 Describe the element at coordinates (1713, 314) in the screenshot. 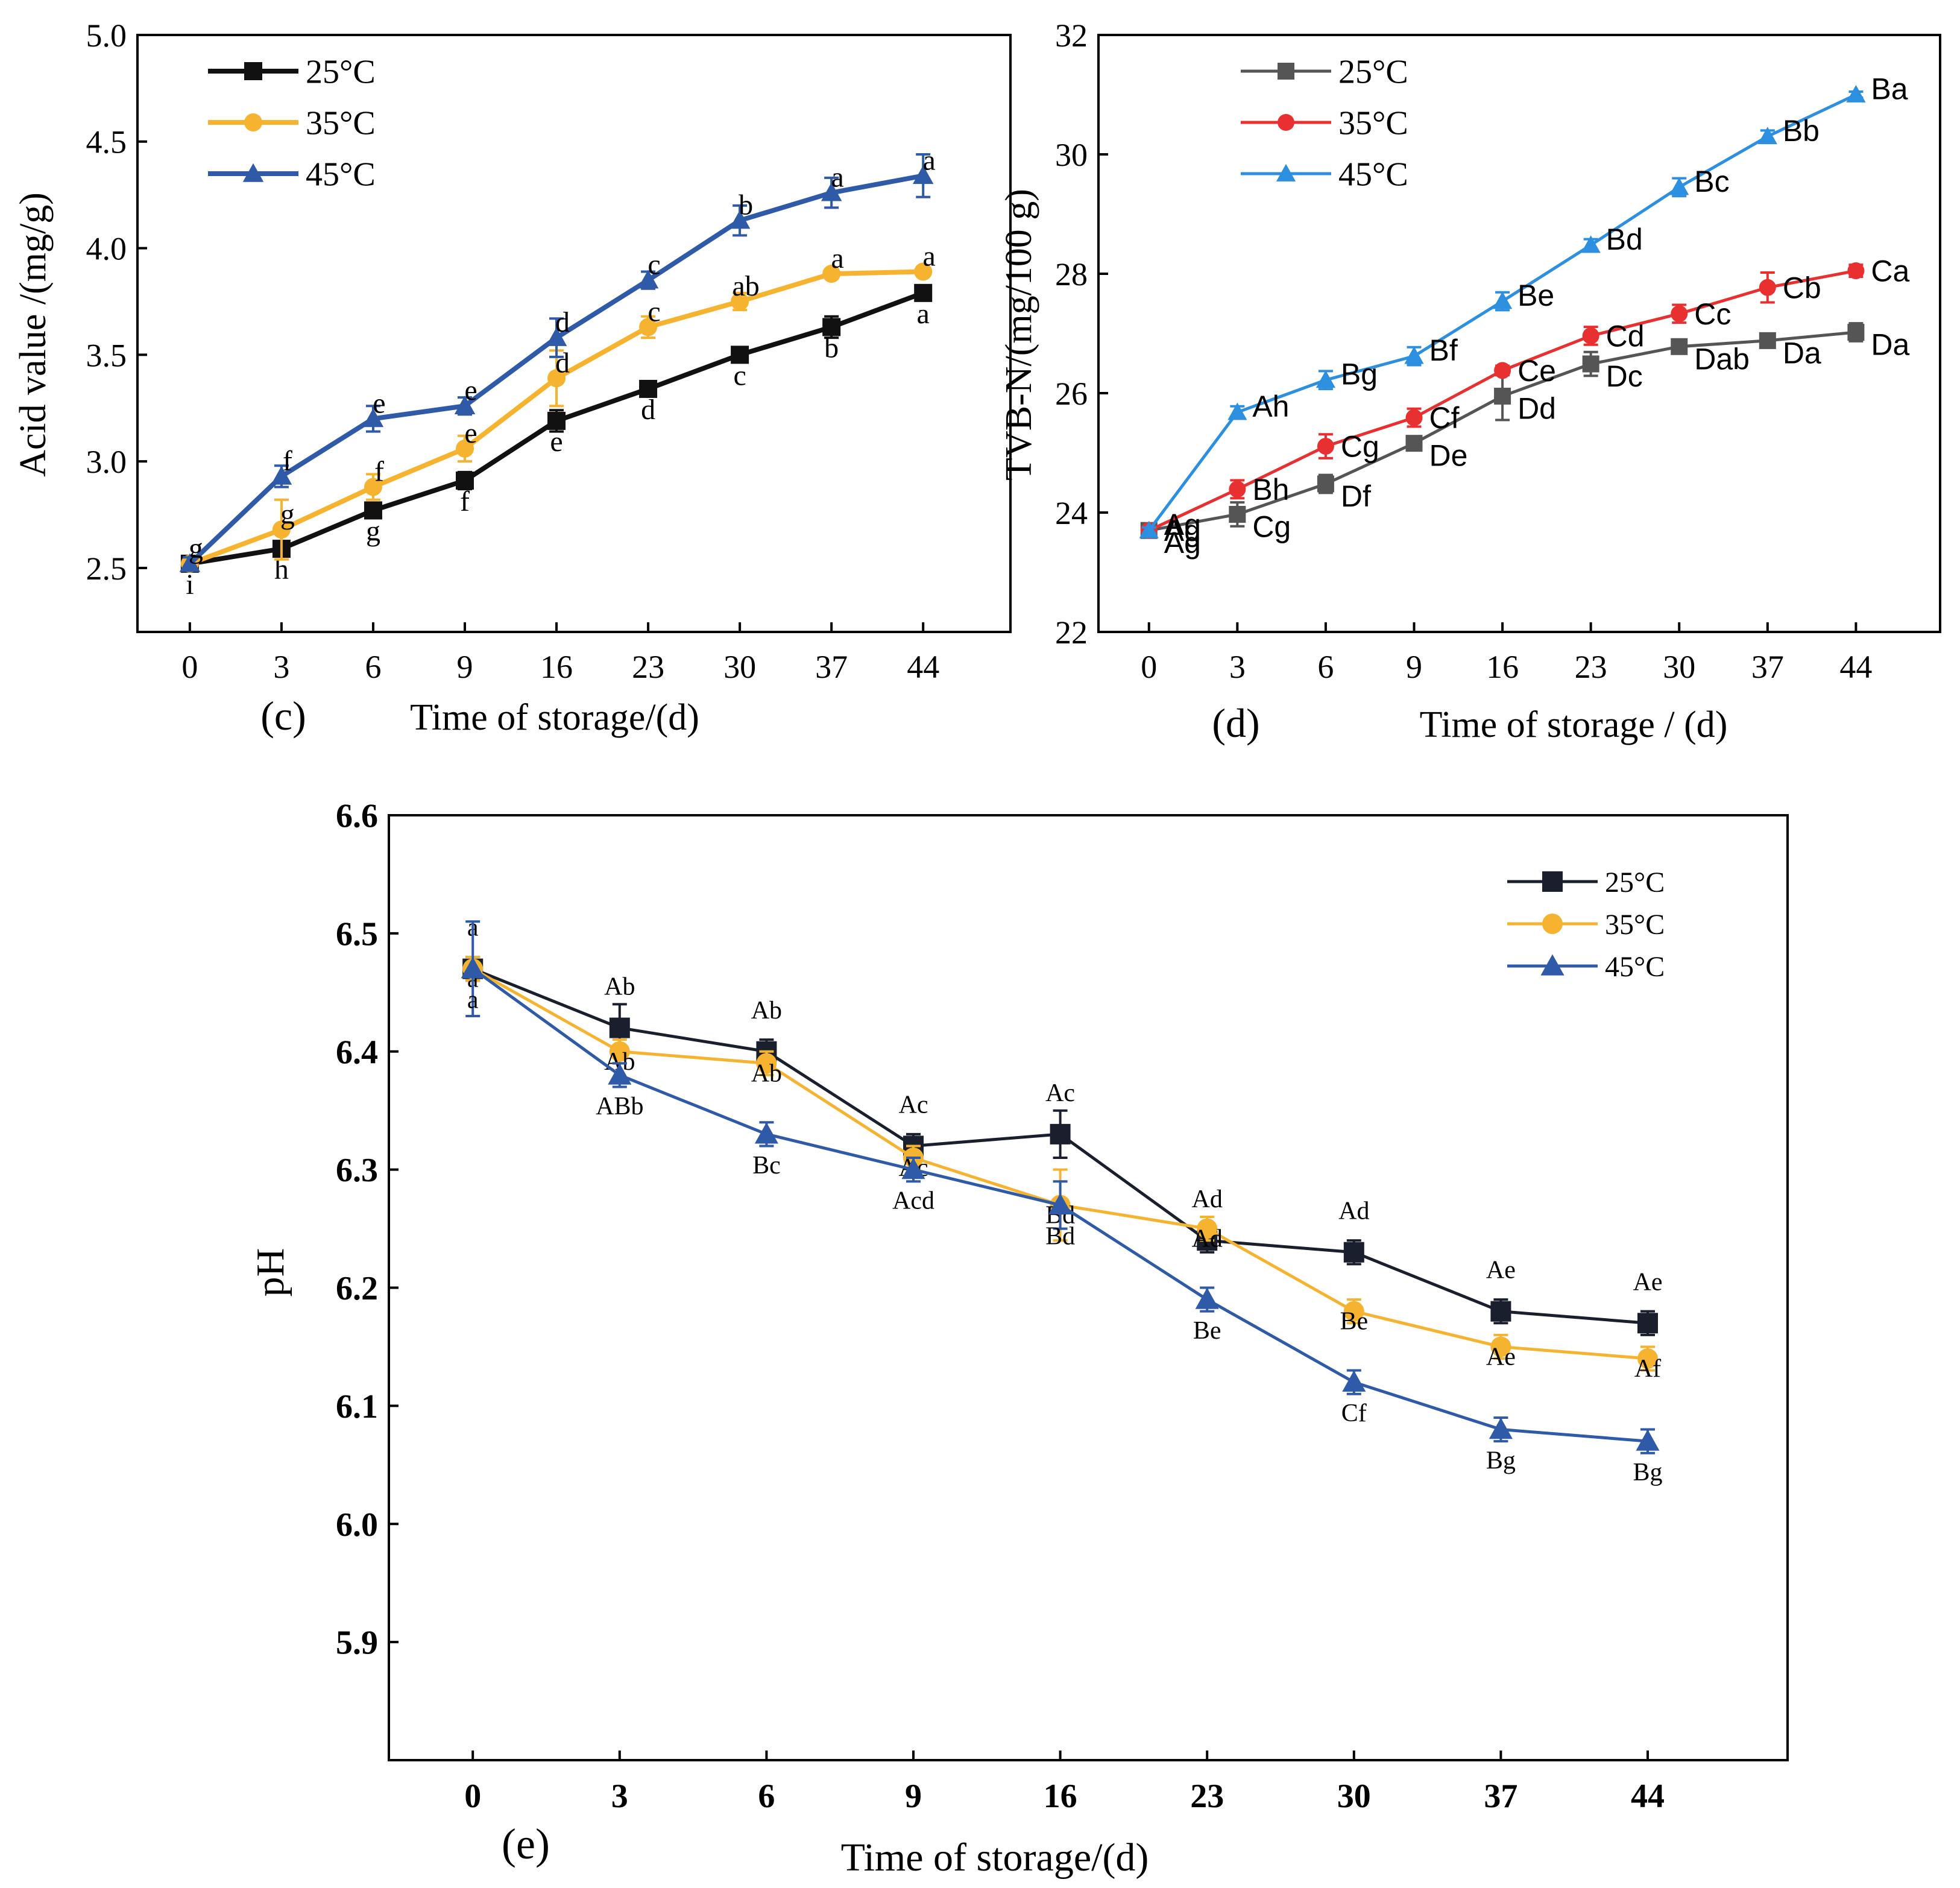

I see `data-label: Cc` at that location.